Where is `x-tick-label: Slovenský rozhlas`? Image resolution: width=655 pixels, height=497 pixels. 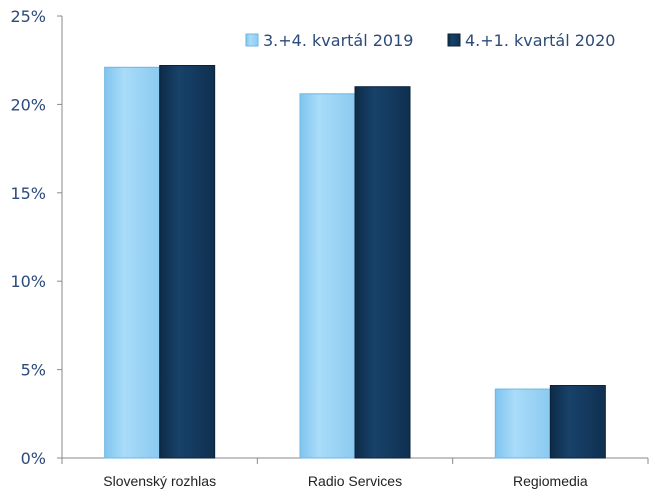
x-tick-label: Slovenský rozhlas is located at coordinates (159, 481).